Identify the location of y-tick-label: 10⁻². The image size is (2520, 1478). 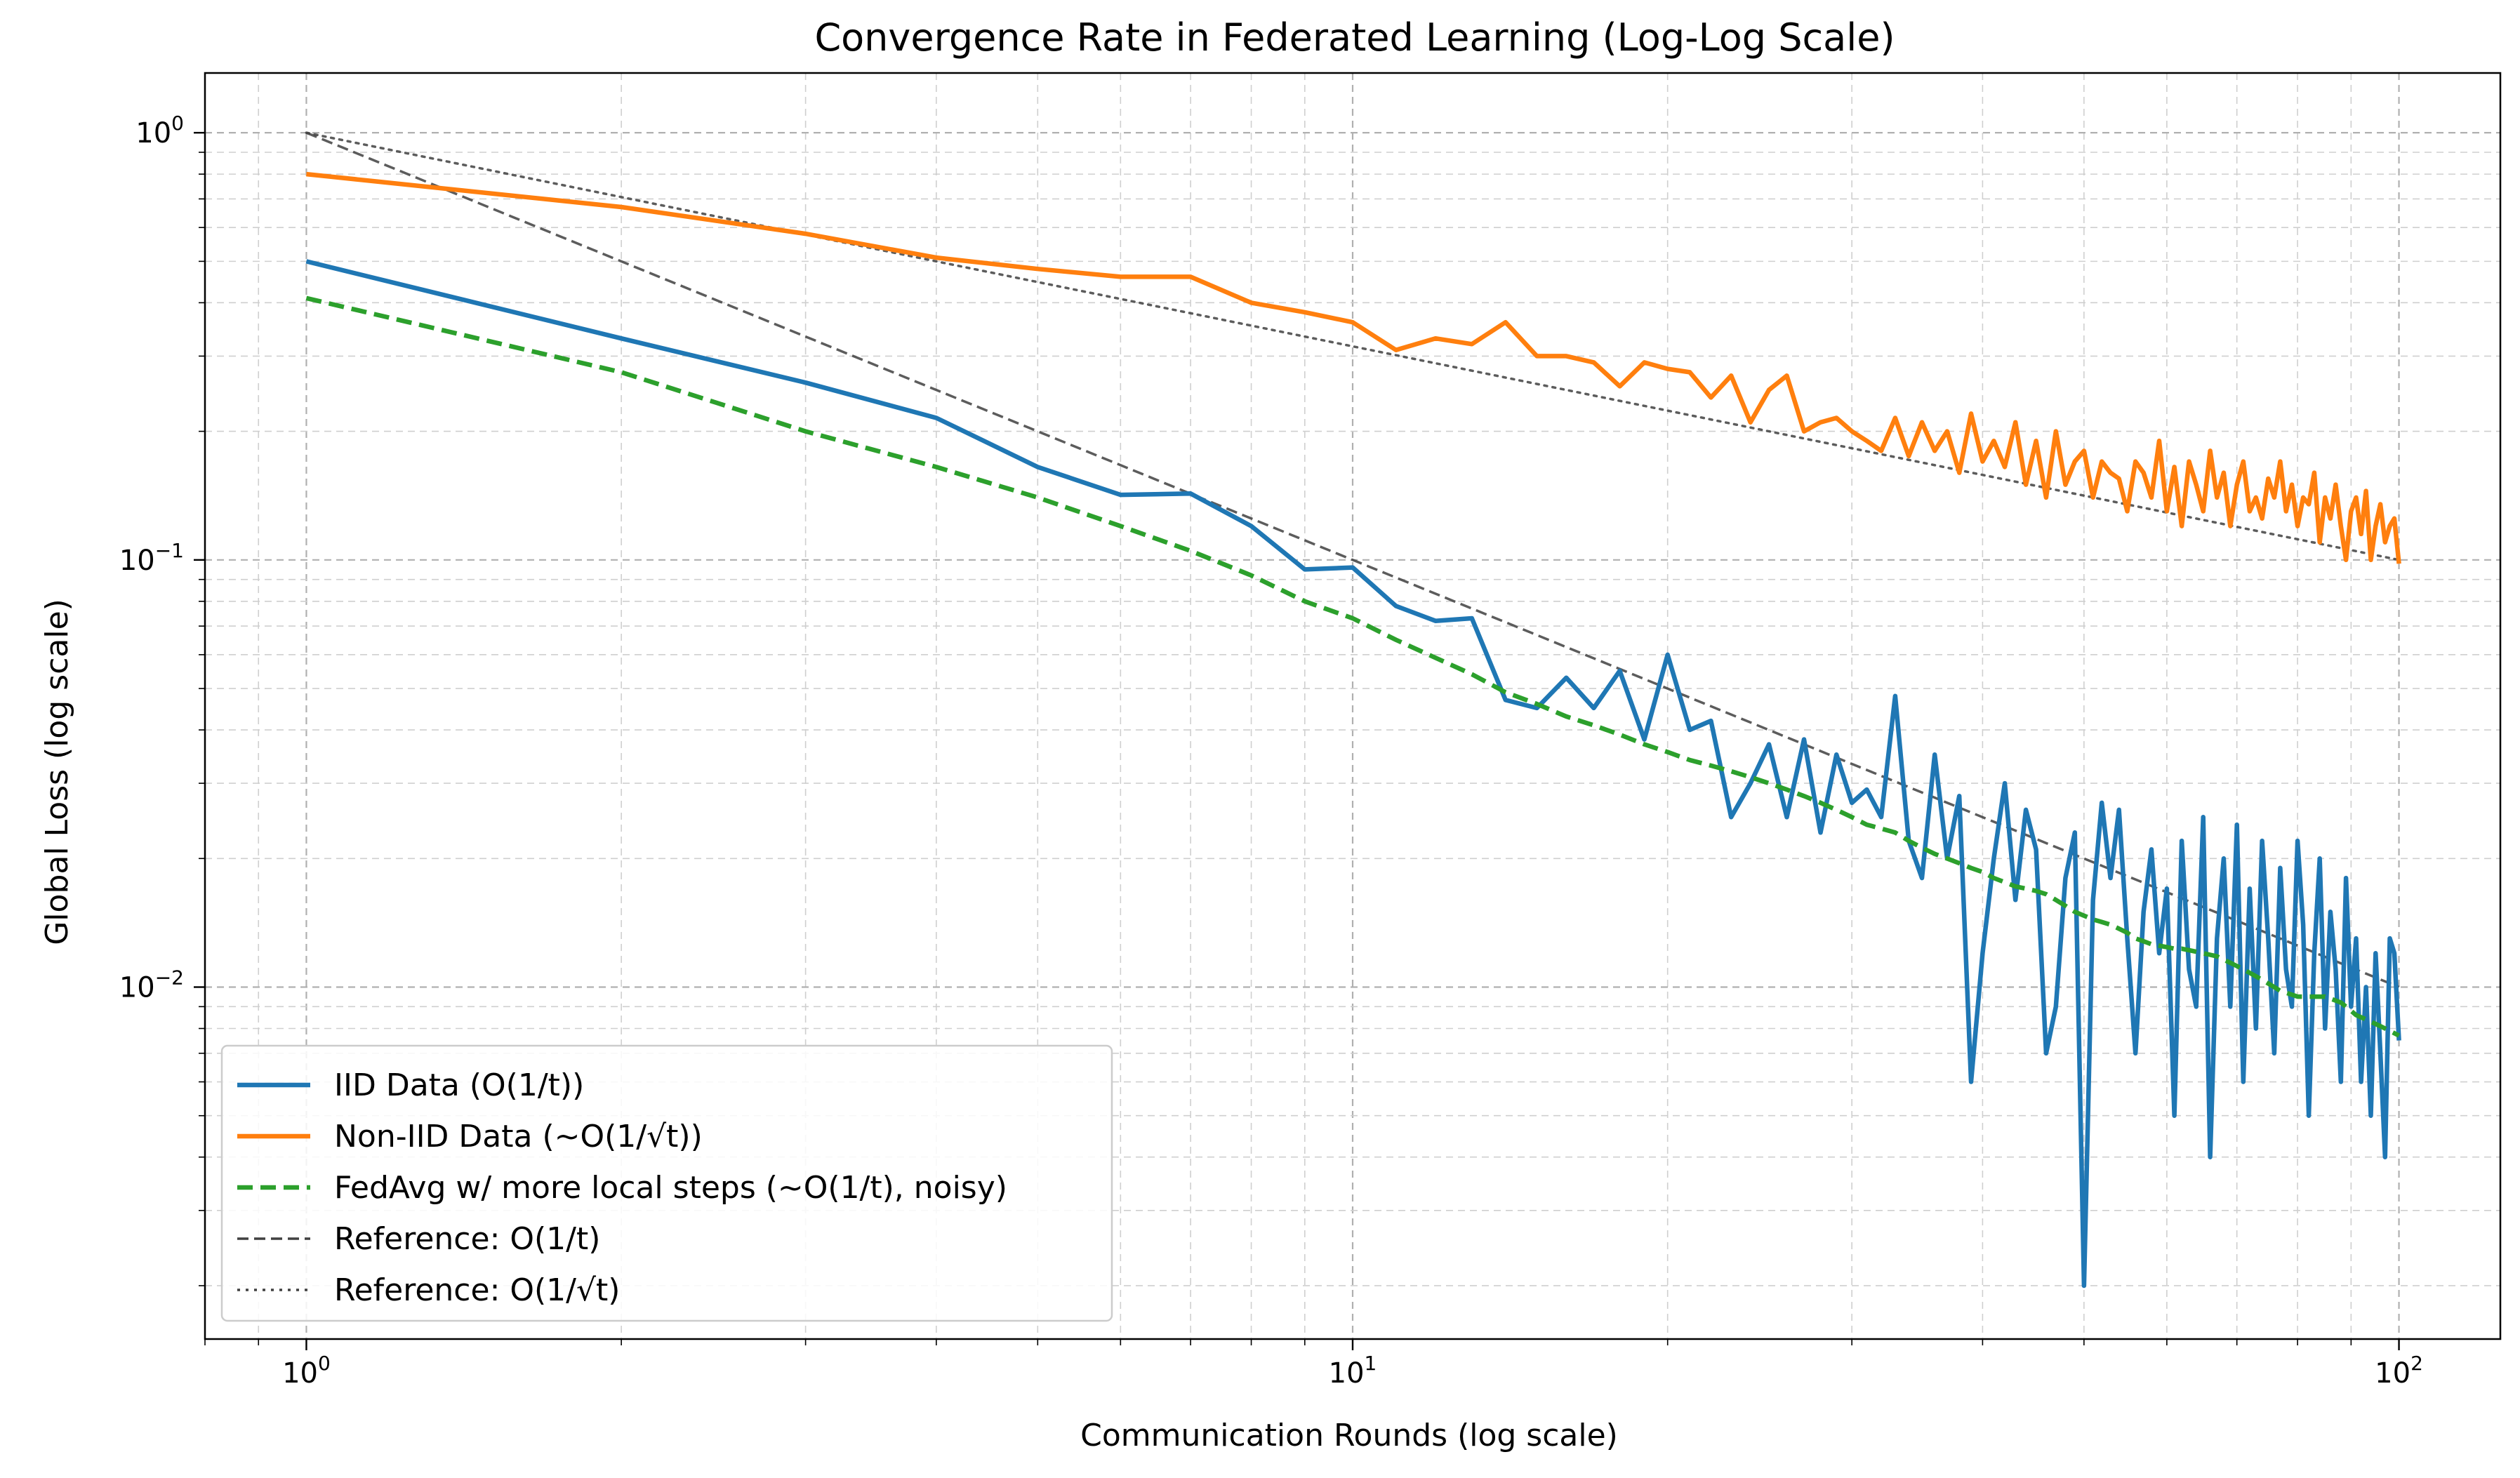
(151, 985).